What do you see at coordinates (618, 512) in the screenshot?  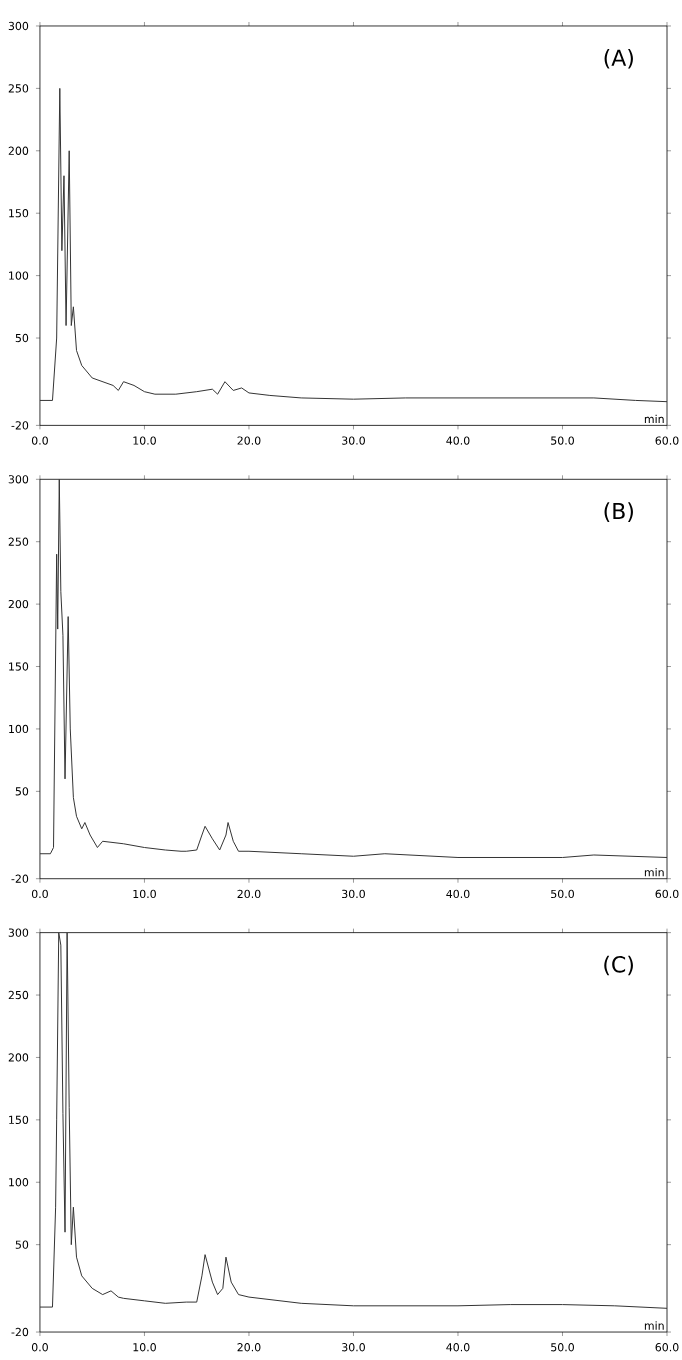 I see `text: (B)` at bounding box center [618, 512].